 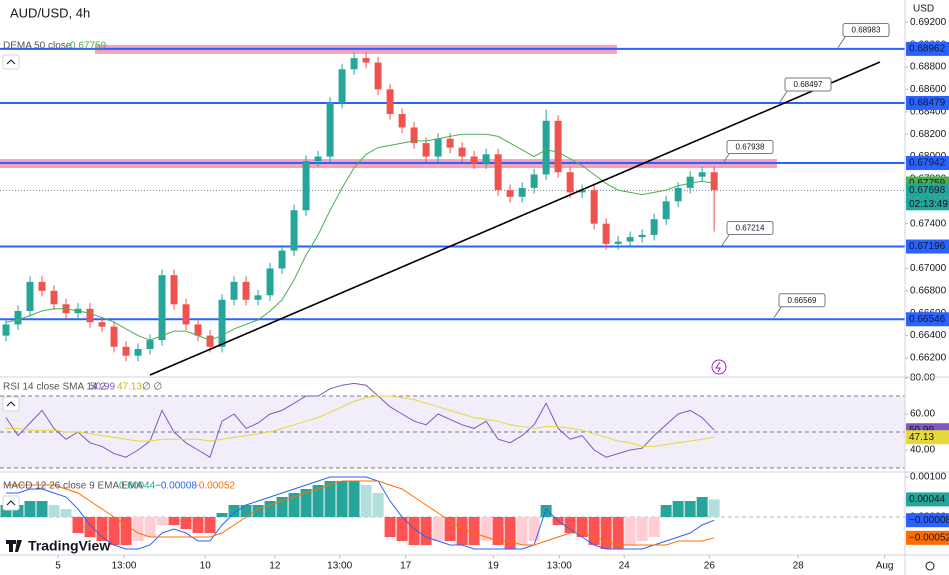 I want to click on currency: USD, so click(x=923, y=9).